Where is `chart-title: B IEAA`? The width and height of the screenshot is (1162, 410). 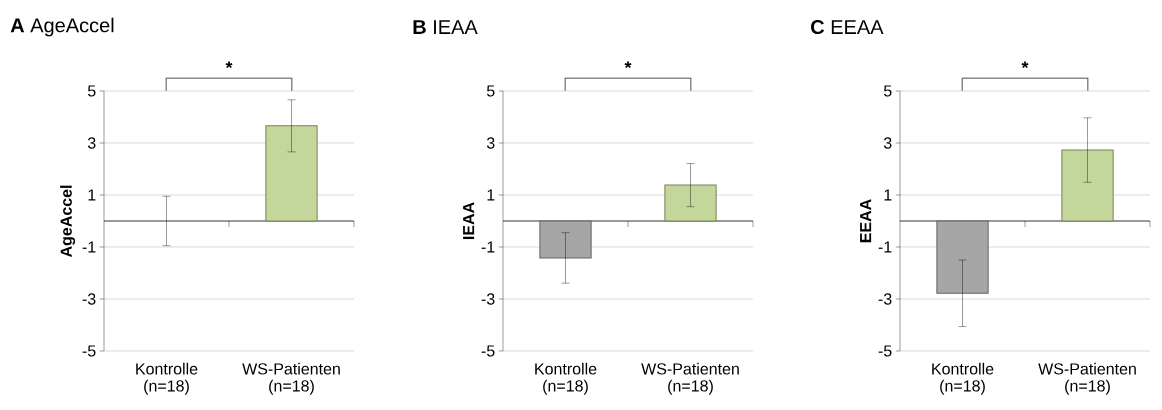 chart-title: B IEAA is located at coordinates (445, 27).